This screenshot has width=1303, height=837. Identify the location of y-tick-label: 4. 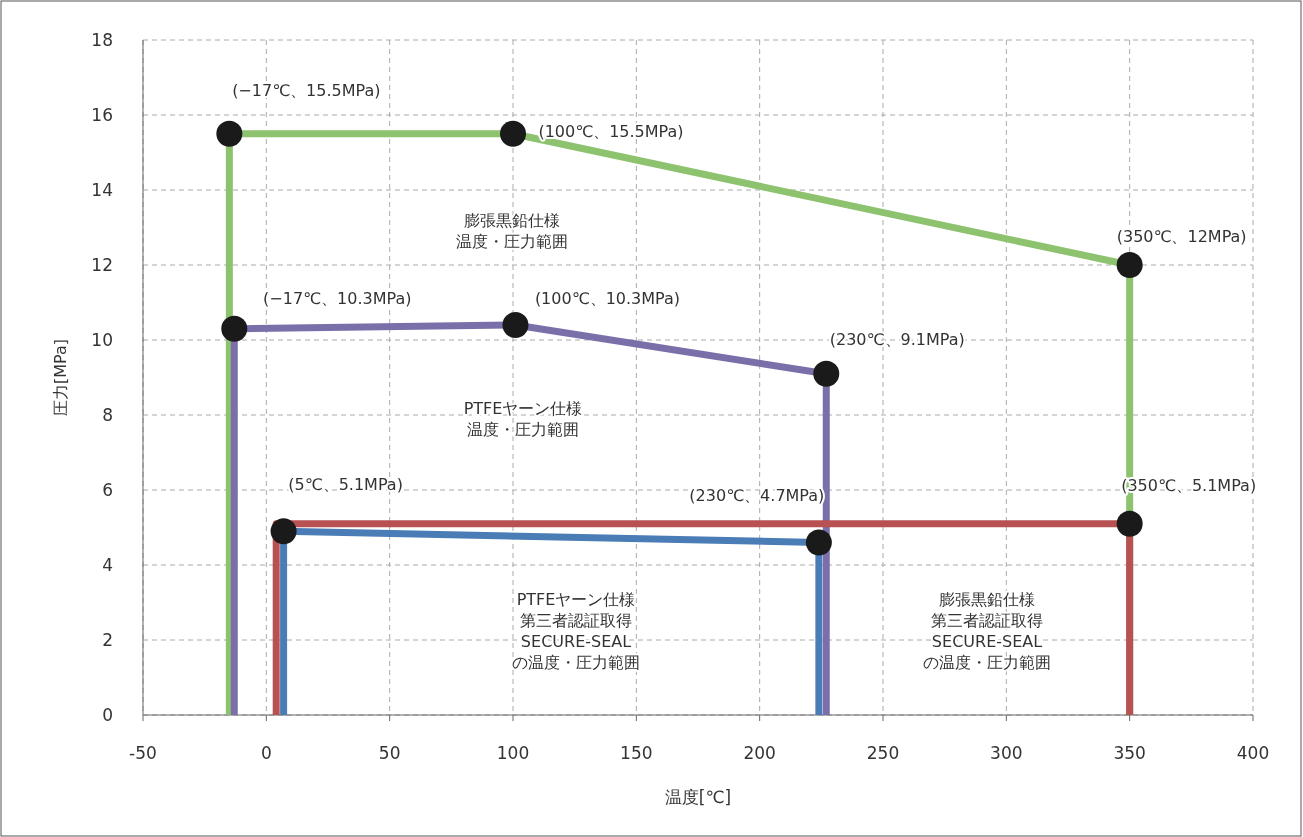
(107, 565).